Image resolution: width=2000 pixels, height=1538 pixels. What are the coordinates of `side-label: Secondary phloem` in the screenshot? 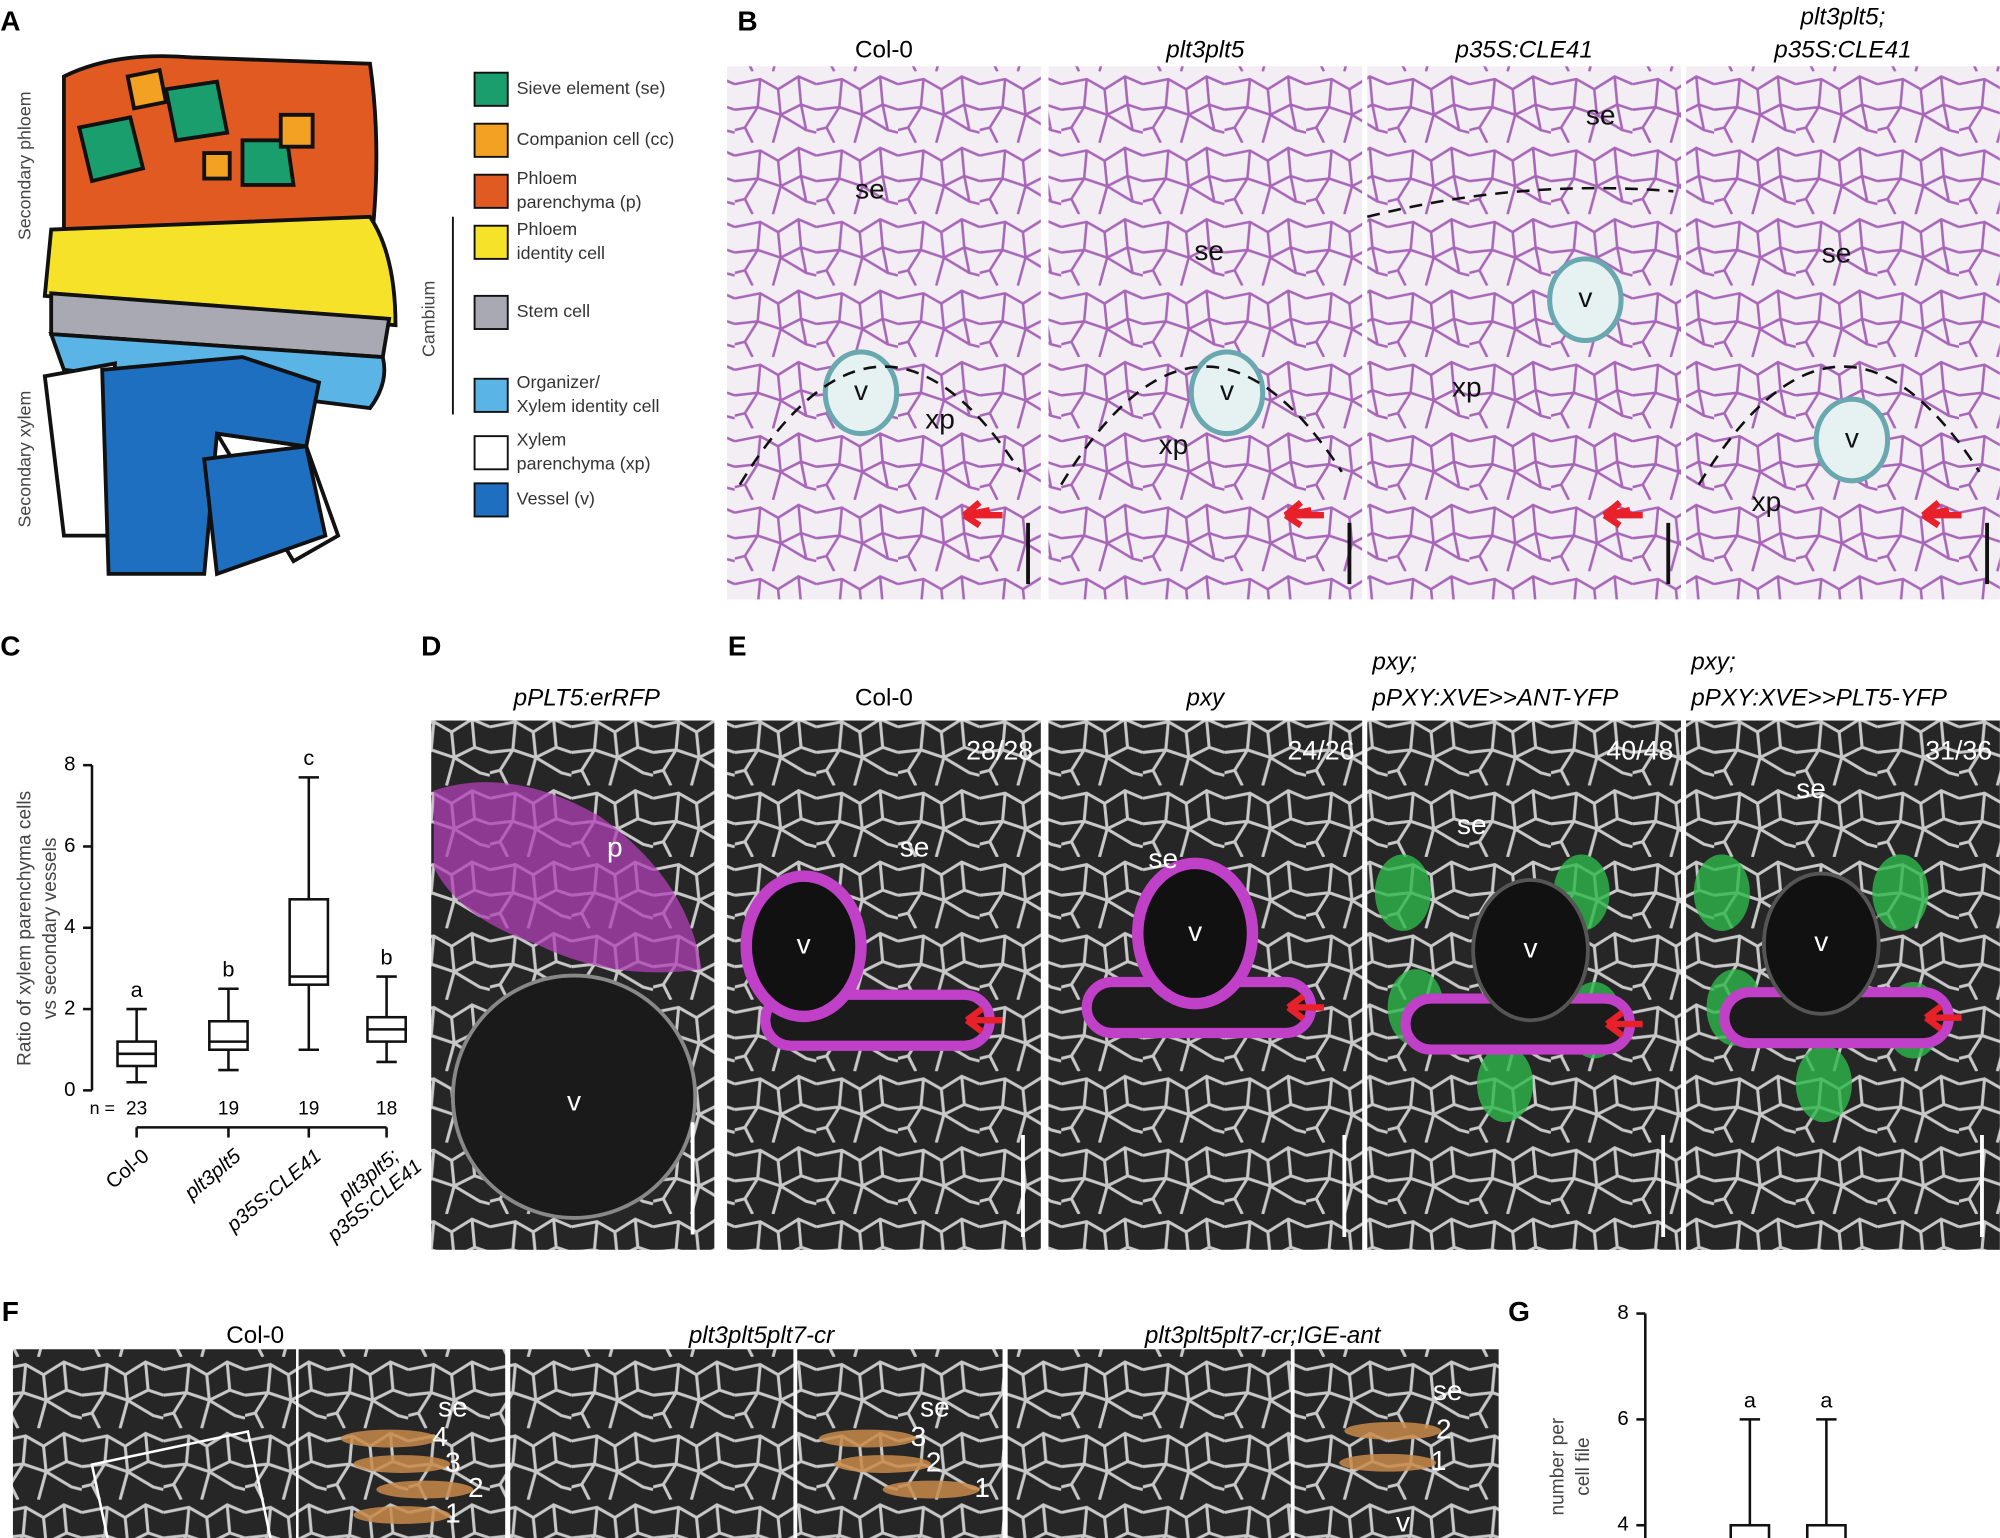 It's located at (24, 165).